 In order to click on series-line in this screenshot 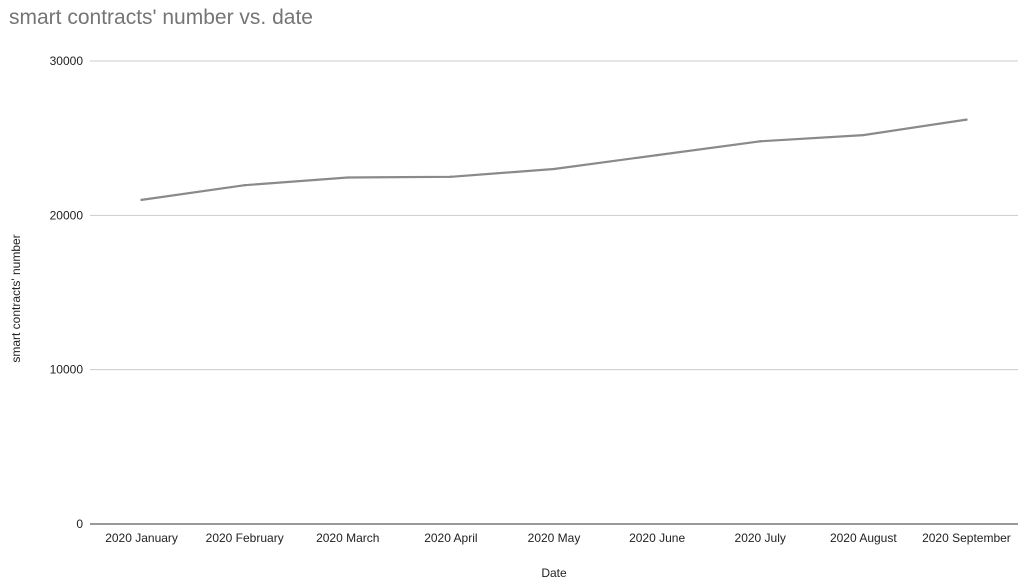, I will do `click(554, 159)`.